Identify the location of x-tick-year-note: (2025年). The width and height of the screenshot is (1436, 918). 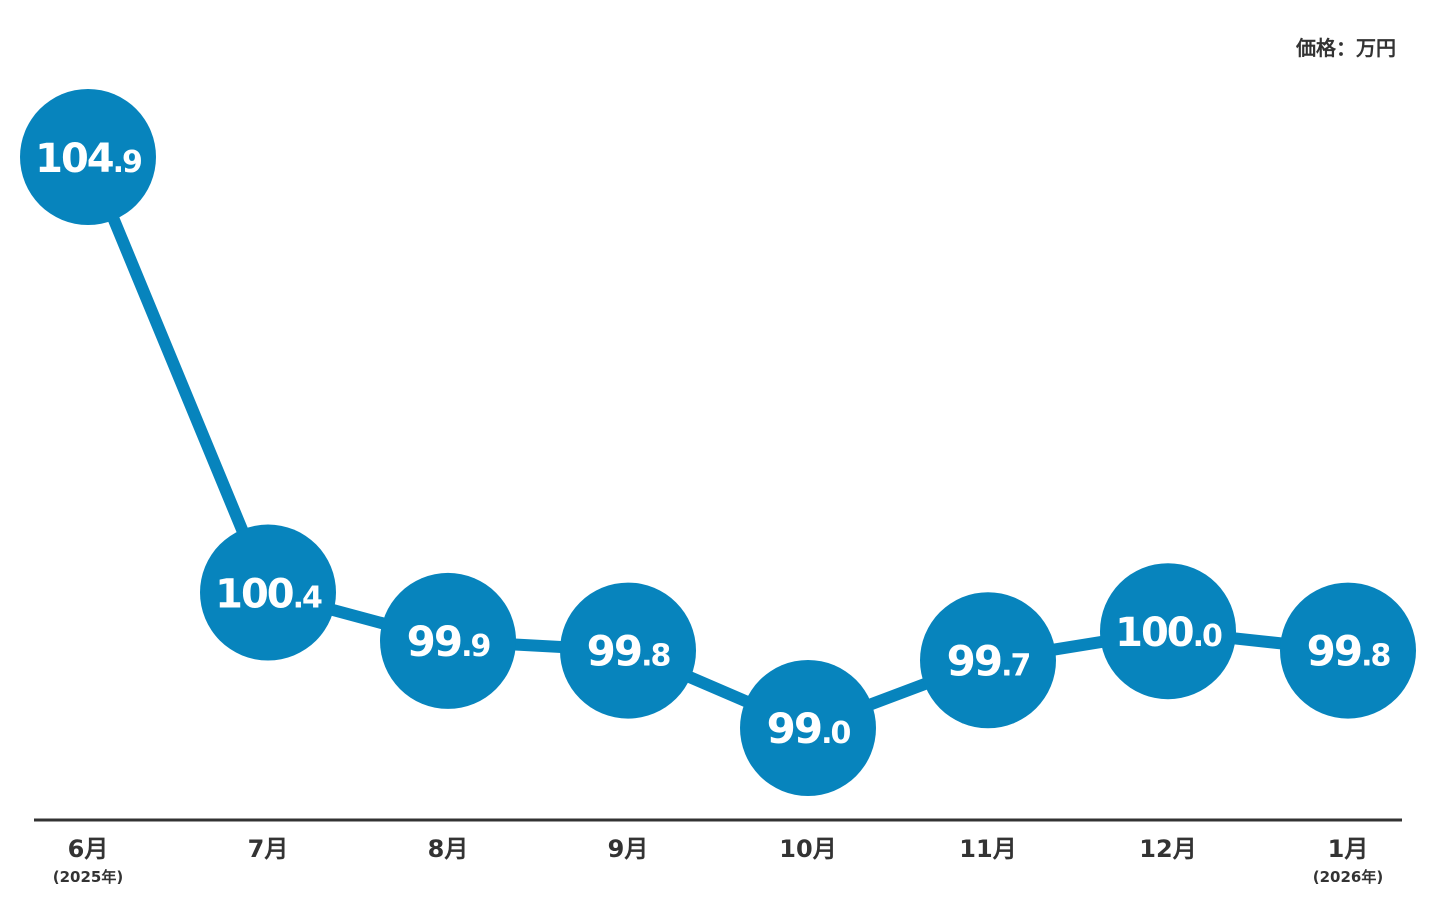
(88, 877).